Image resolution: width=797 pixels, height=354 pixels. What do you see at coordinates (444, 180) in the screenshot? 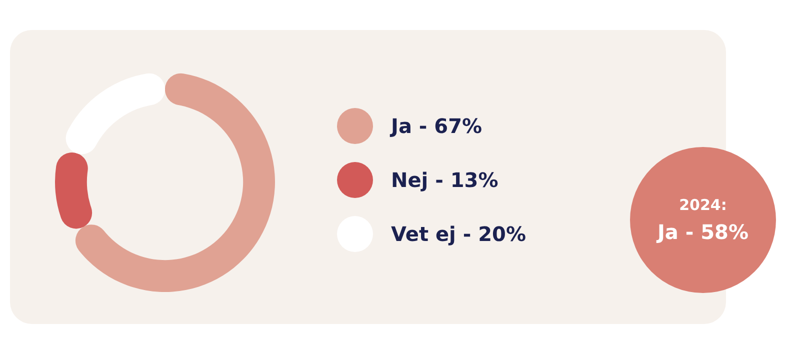
I see `legend-label: Nej - 13%` at bounding box center [444, 180].